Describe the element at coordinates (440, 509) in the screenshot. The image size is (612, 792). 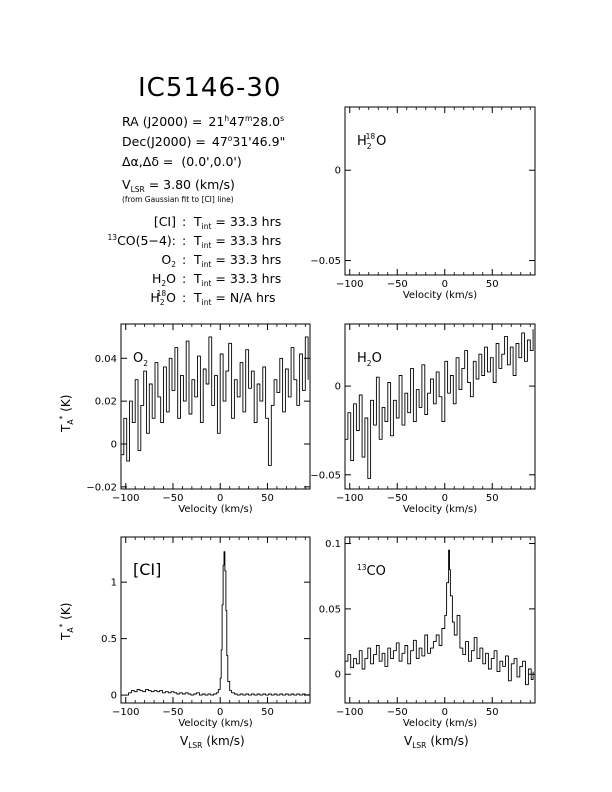
I see `h2o-x-axis-label: Velocity (km/s)` at that location.